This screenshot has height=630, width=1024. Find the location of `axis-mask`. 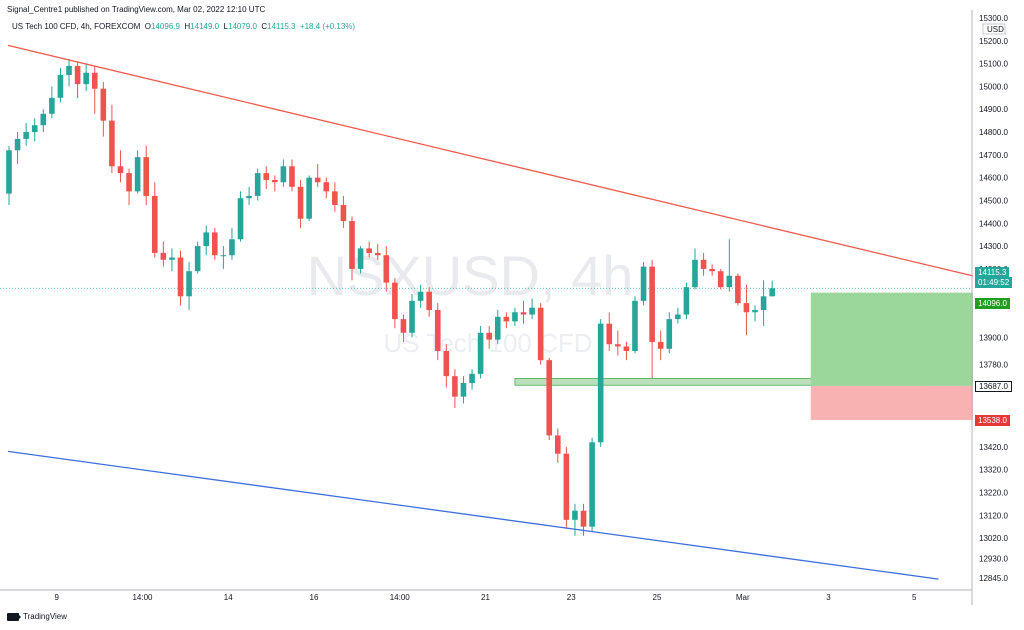

axis-mask is located at coordinates (998, 315).